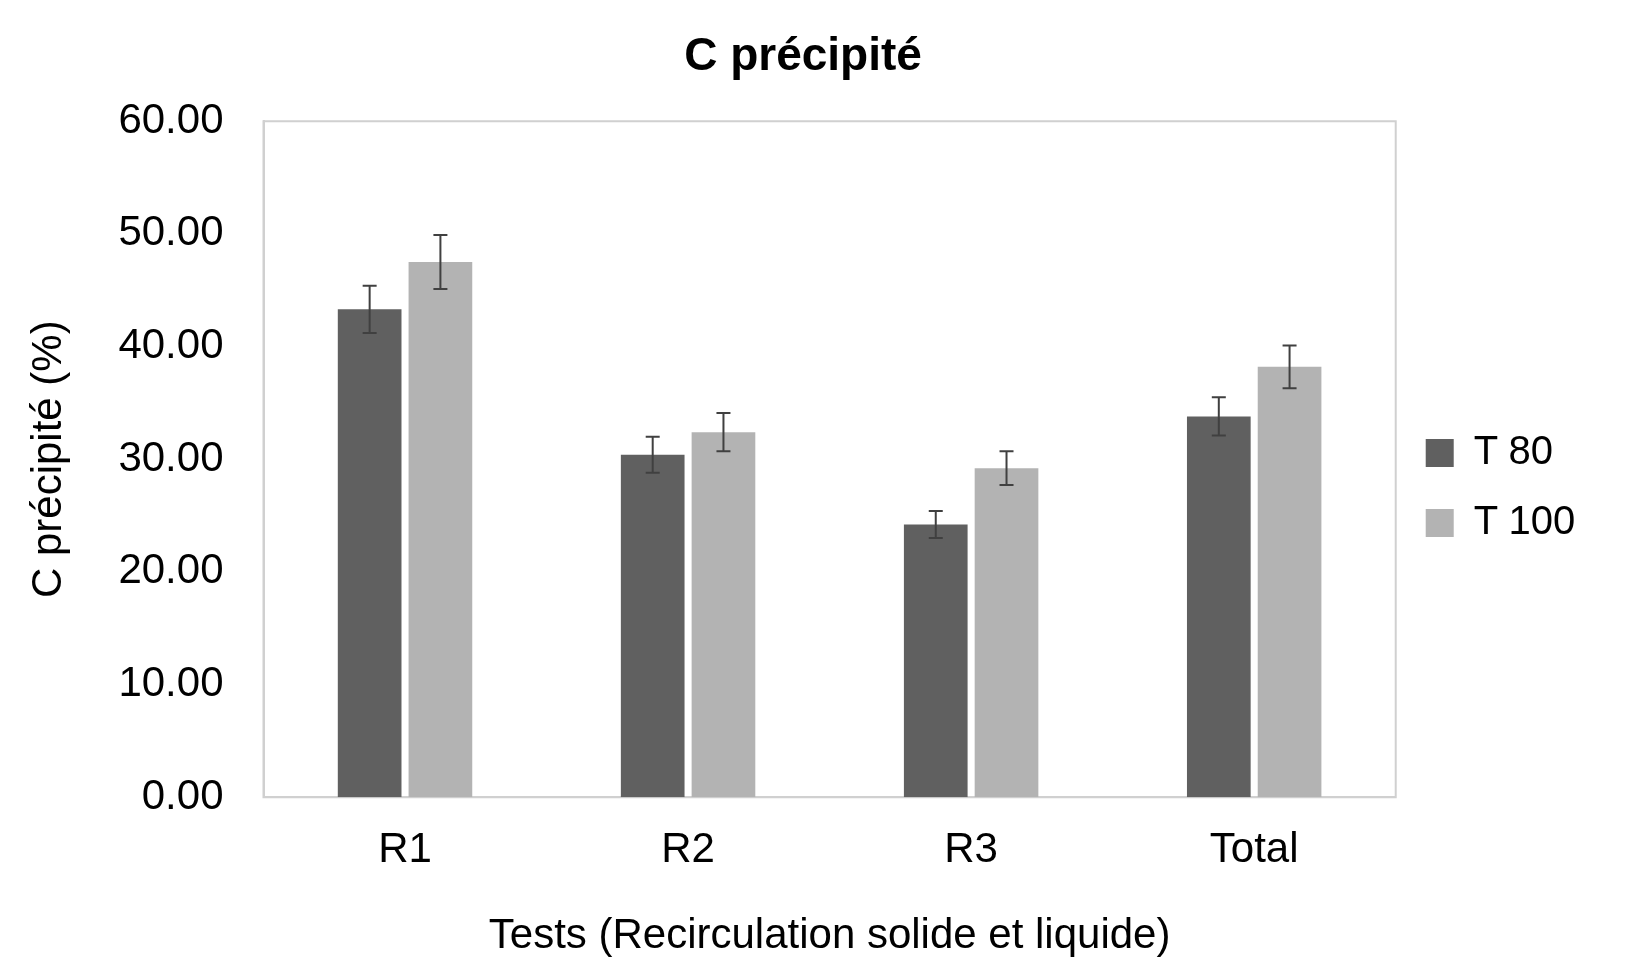 This screenshot has height=966, width=1626. What do you see at coordinates (171, 456) in the screenshot?
I see `y-tick-label: 30.00` at bounding box center [171, 456].